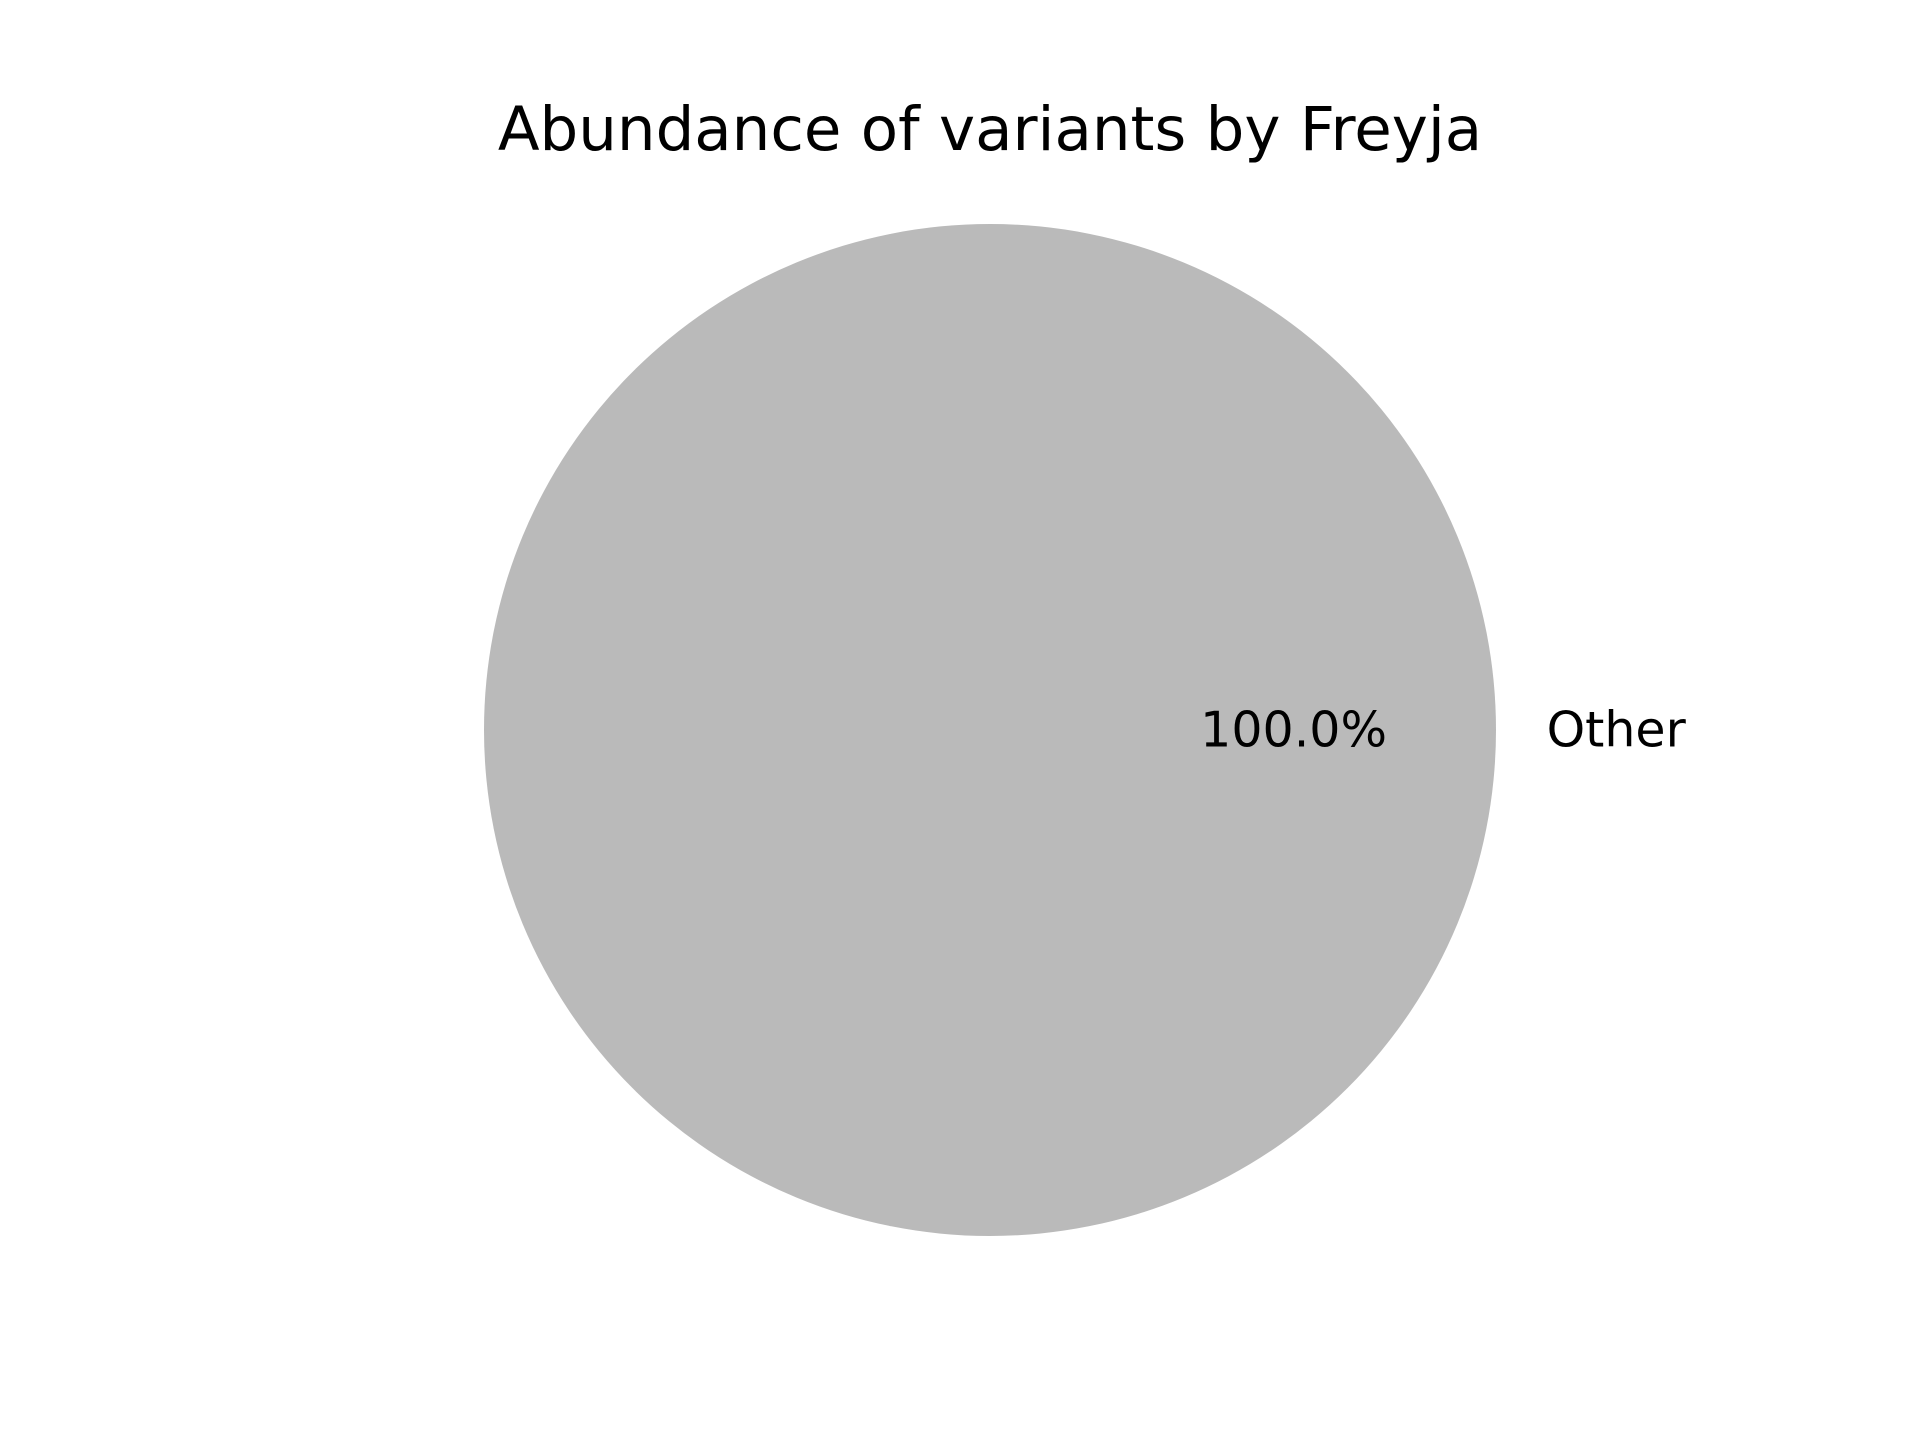  Describe the element at coordinates (1617, 730) in the screenshot. I see `slice-label: Other` at that location.